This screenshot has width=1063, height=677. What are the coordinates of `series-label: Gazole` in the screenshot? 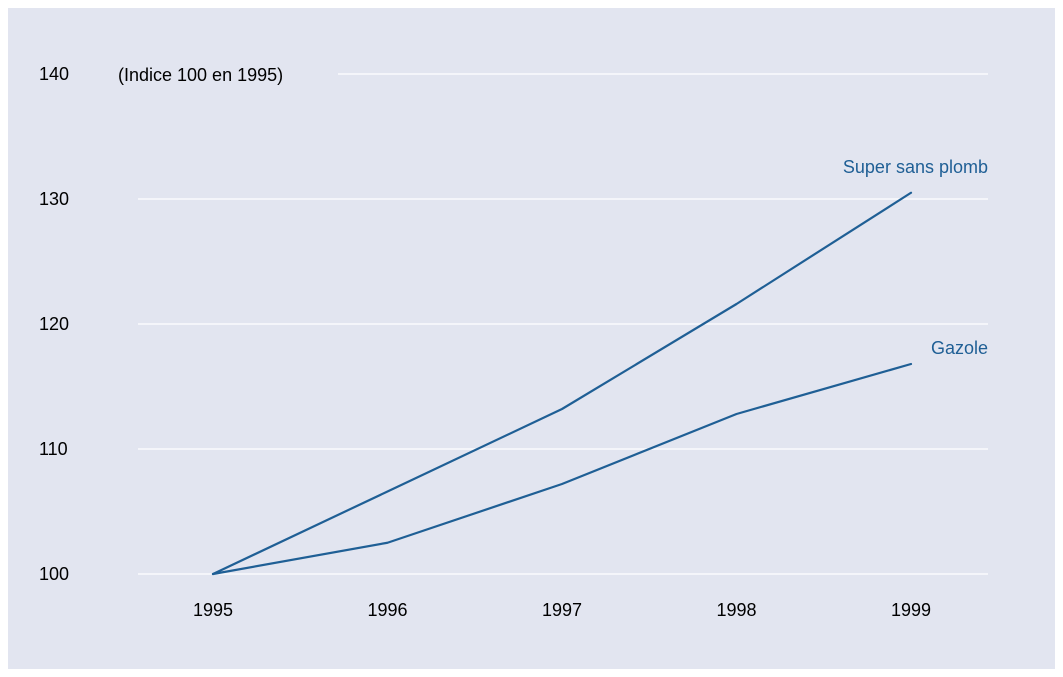 It's located at (959, 348).